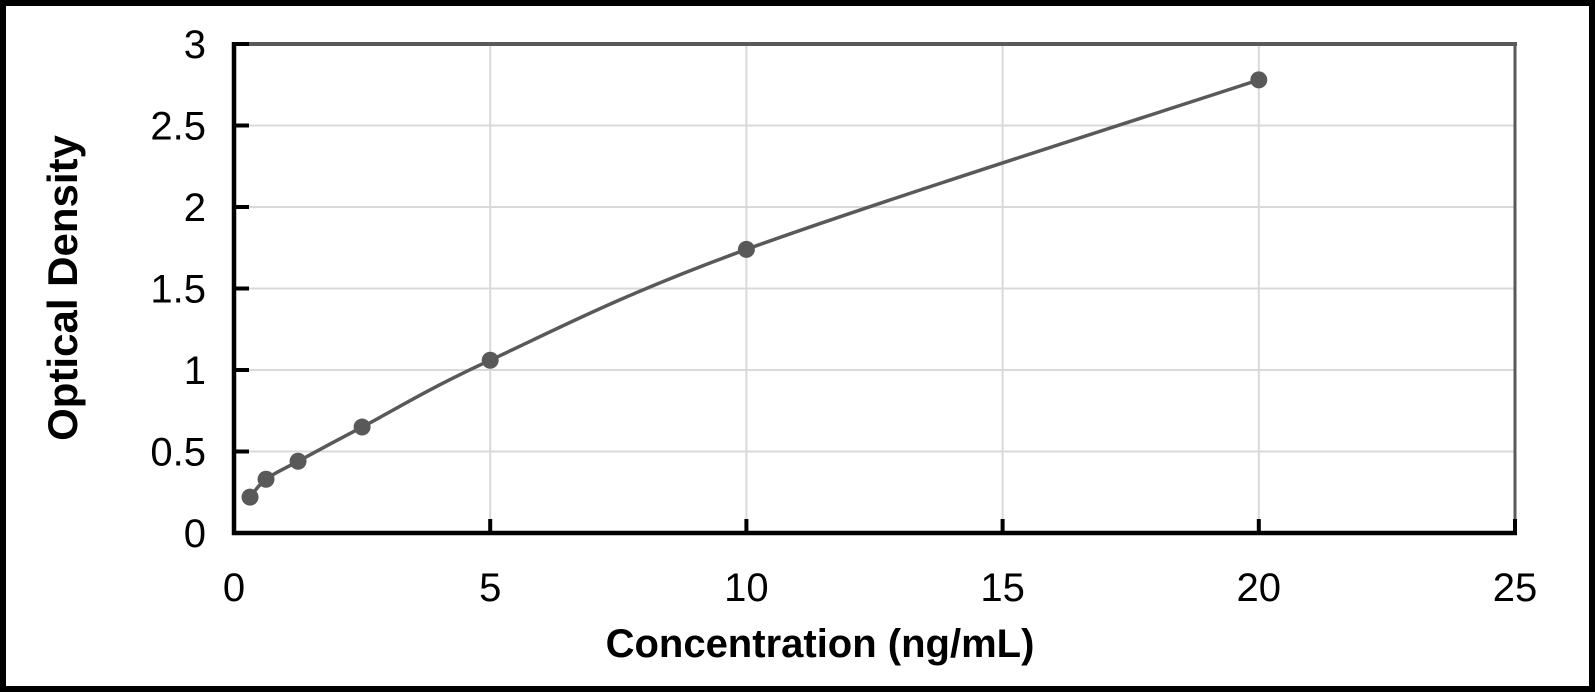 The width and height of the screenshot is (1595, 692). I want to click on y-tick-label: 1.5, so click(178, 290).